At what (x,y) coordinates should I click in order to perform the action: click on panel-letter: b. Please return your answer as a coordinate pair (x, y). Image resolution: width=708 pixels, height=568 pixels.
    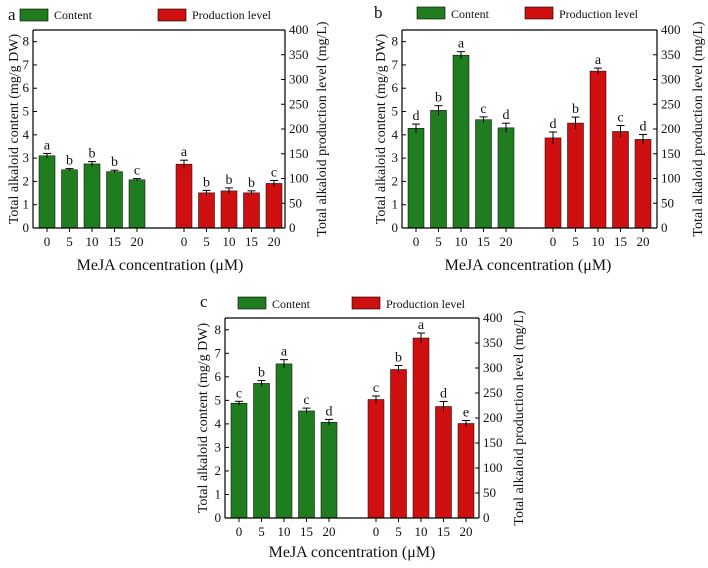
    Looking at the image, I should click on (378, 12).